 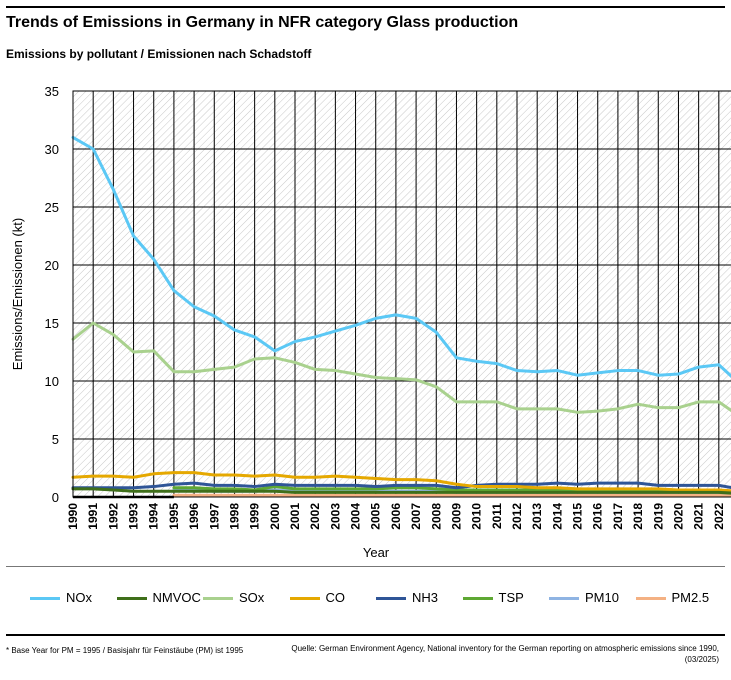 What do you see at coordinates (365, 7) in the screenshot?
I see `top-rule` at bounding box center [365, 7].